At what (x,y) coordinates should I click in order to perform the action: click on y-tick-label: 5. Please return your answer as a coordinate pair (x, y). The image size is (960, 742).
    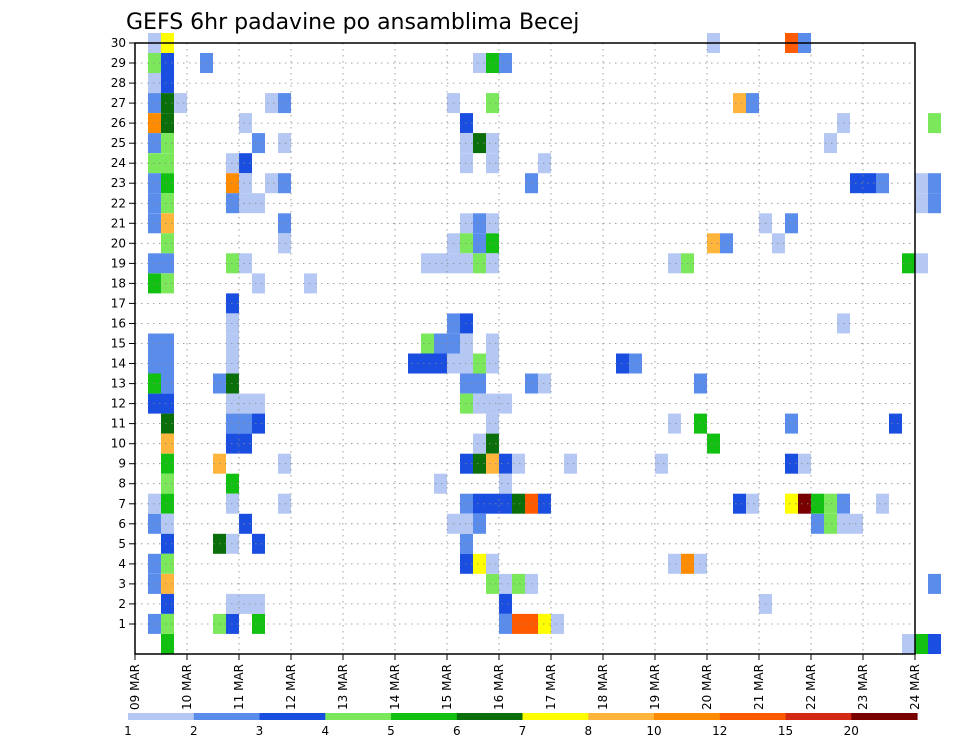
    Looking at the image, I should click on (122, 544).